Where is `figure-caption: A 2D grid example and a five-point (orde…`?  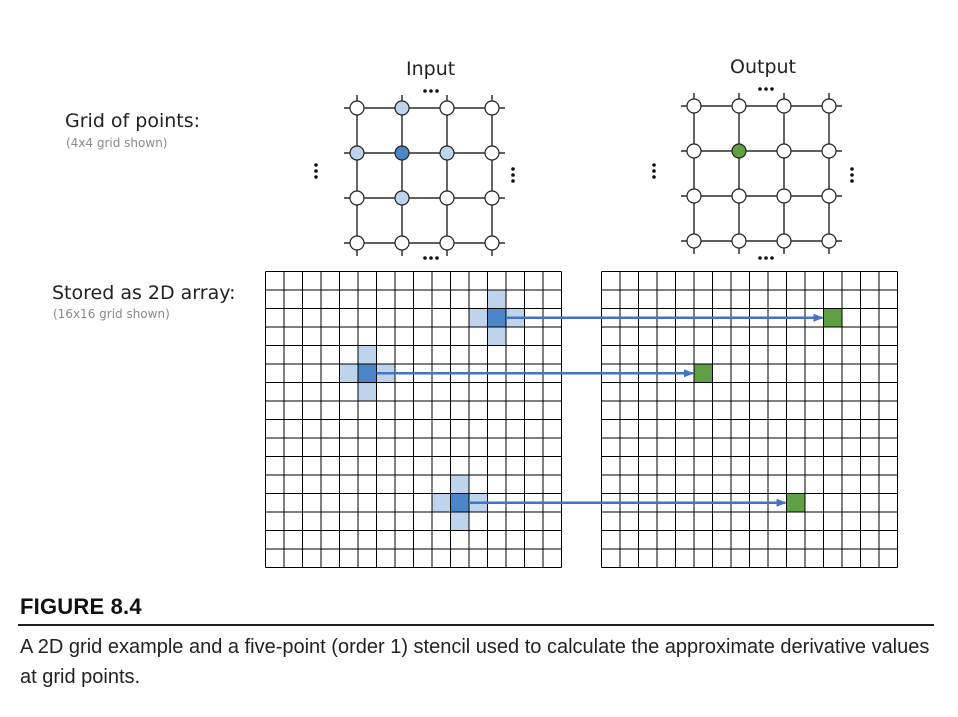
figure-caption: A 2D grid example and a five-point (orde… is located at coordinates (475, 662).